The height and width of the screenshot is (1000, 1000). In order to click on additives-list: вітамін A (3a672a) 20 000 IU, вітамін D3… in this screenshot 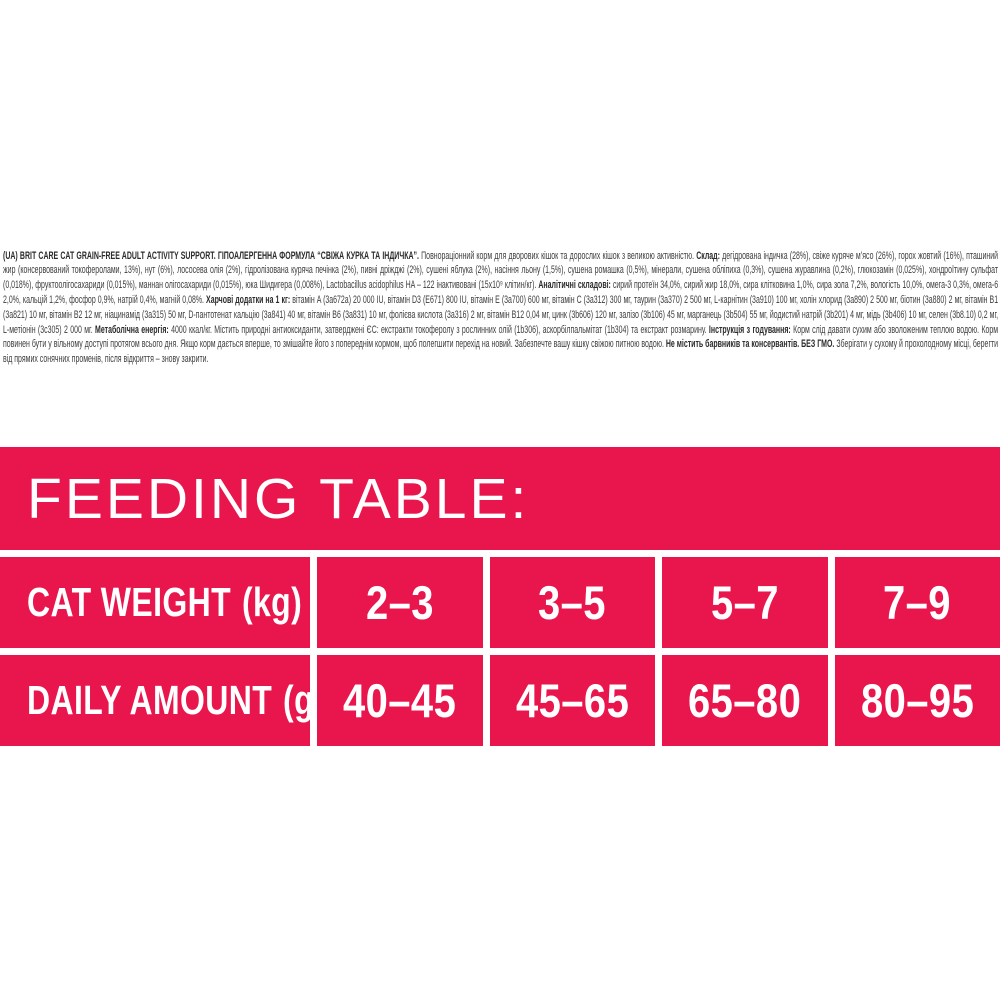, I will do `click(501, 314)`.